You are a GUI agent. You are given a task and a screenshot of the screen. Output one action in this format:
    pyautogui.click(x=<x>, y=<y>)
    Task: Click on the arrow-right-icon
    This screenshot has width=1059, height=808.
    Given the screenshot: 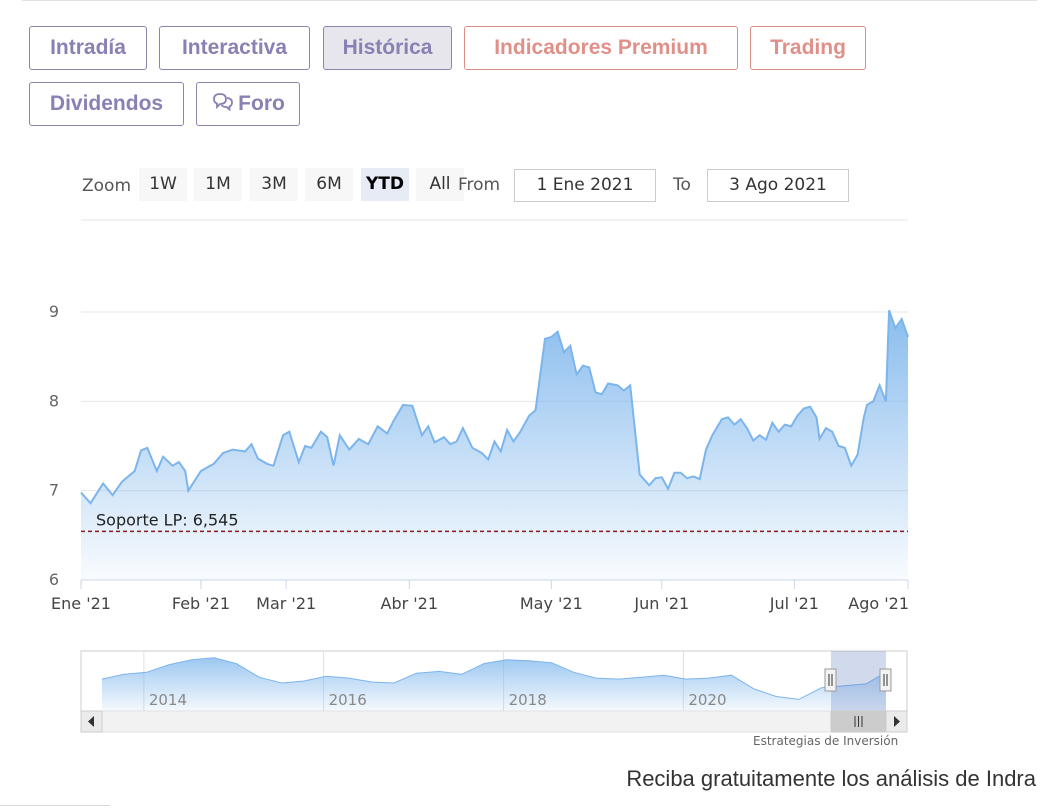 What is the action you would take?
    pyautogui.click(x=897, y=721)
    